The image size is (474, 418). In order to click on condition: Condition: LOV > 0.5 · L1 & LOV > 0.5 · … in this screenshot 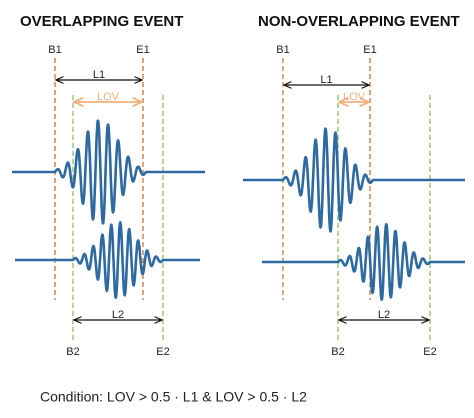, I will do `click(173, 397)`.